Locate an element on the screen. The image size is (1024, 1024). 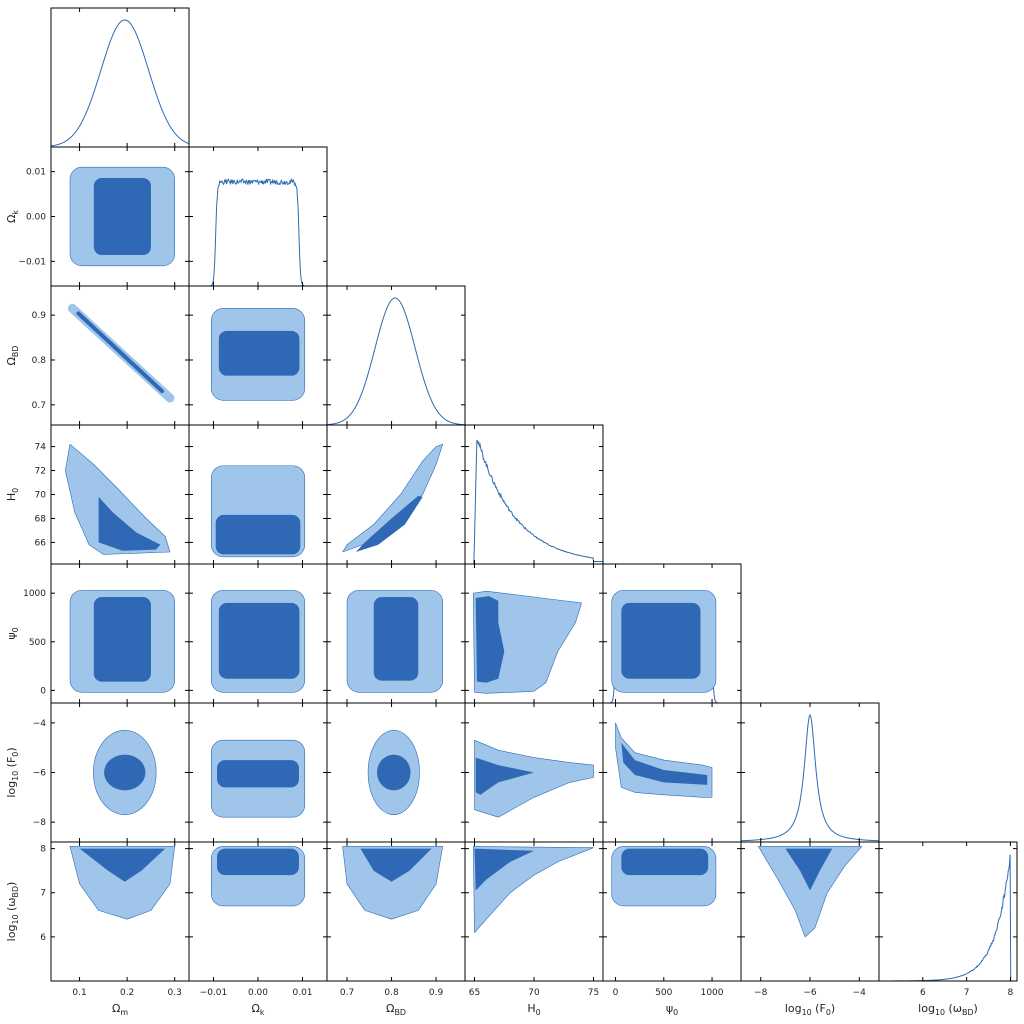
y-tick-label: 66 is located at coordinates (41, 543).